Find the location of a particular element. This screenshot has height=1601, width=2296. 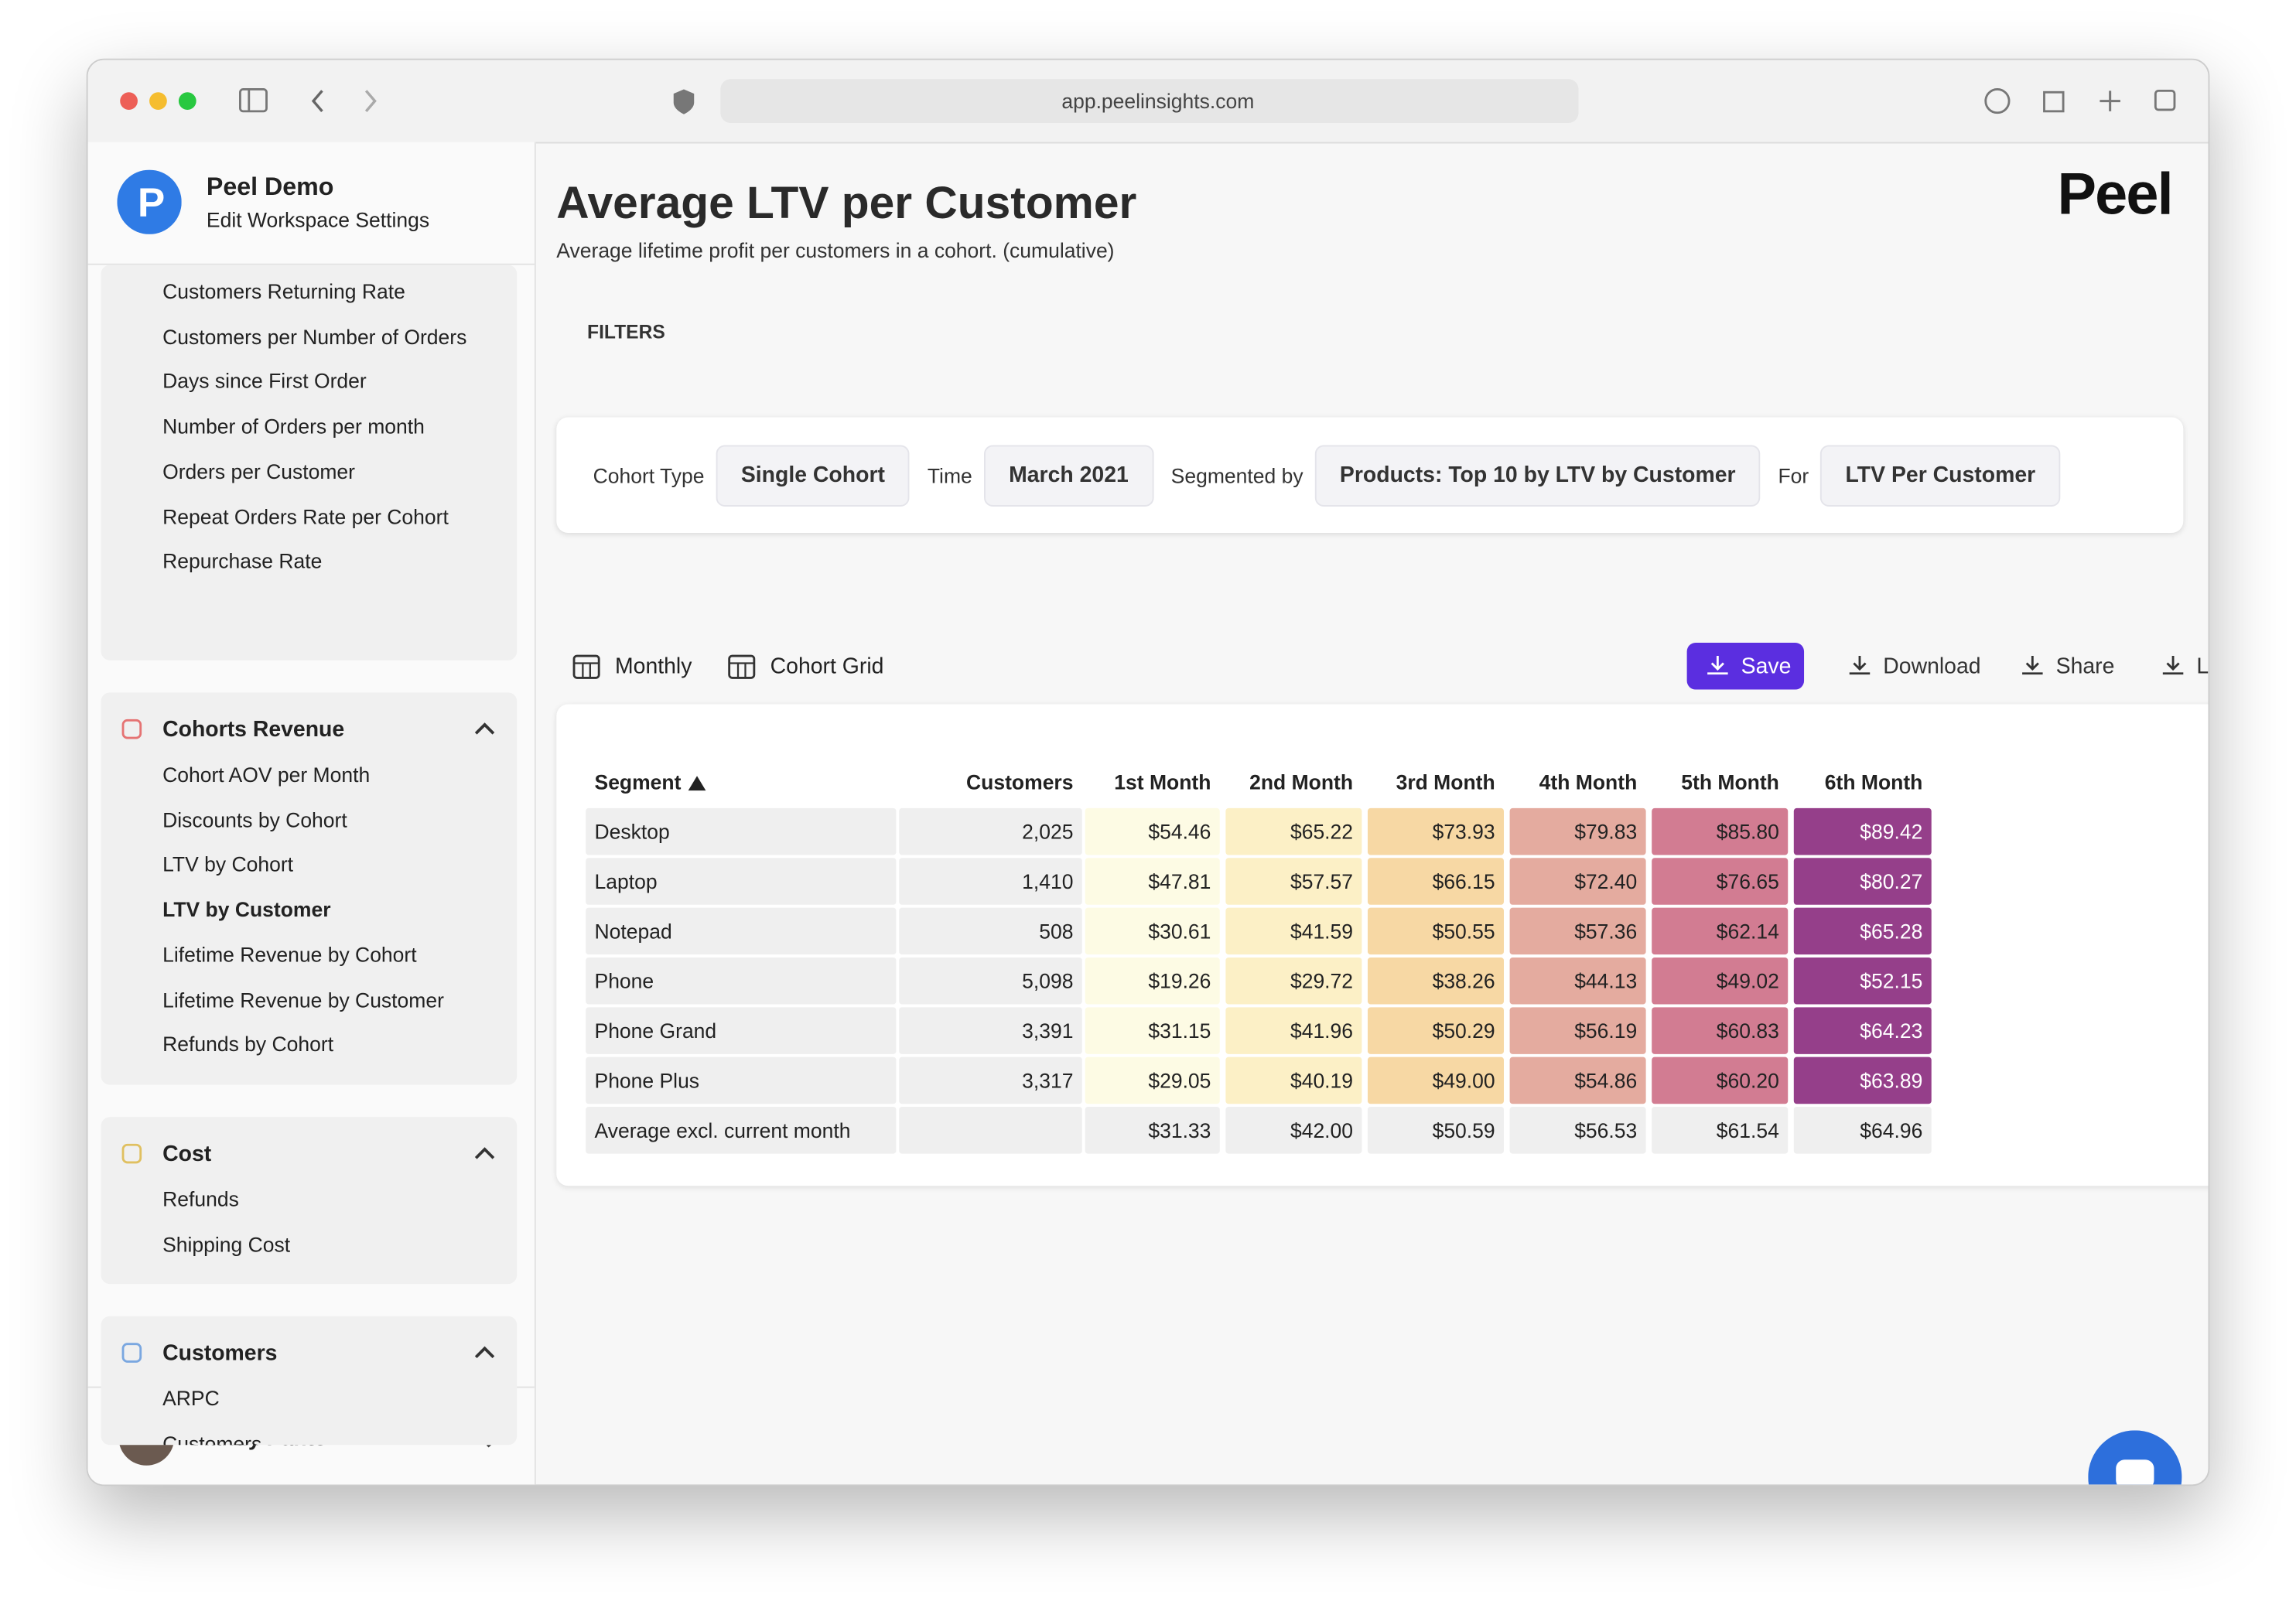

nav-item: Repeat Orders Rate per Cohort is located at coordinates (306, 516).